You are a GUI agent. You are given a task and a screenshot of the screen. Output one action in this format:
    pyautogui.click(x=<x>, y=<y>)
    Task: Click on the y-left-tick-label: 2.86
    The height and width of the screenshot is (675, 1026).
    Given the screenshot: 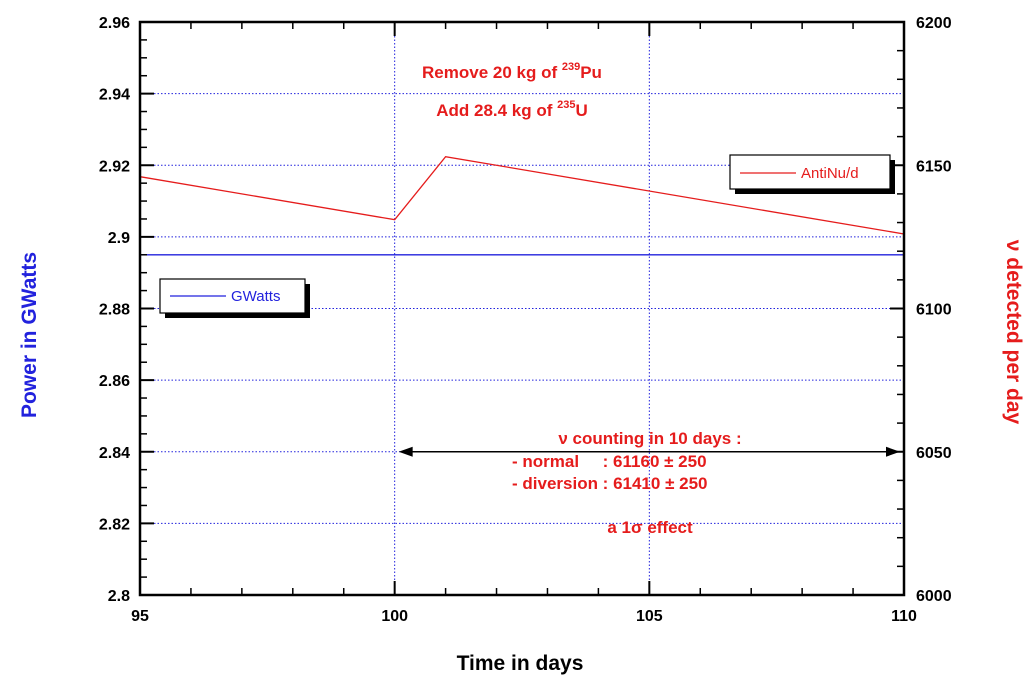 What is the action you would take?
    pyautogui.click(x=114, y=381)
    